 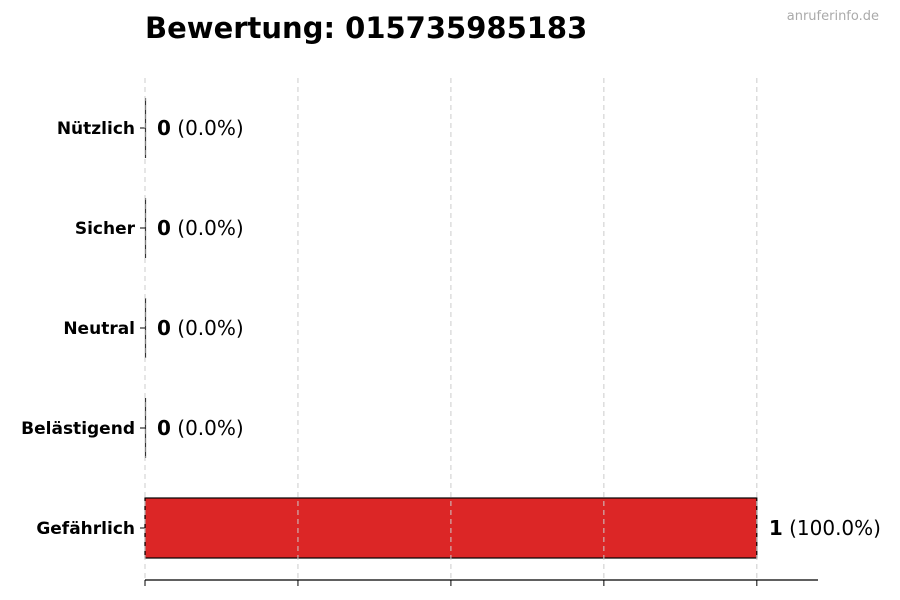 What do you see at coordinates (96, 129) in the screenshot?
I see `y-tick-label: Nützlich` at bounding box center [96, 129].